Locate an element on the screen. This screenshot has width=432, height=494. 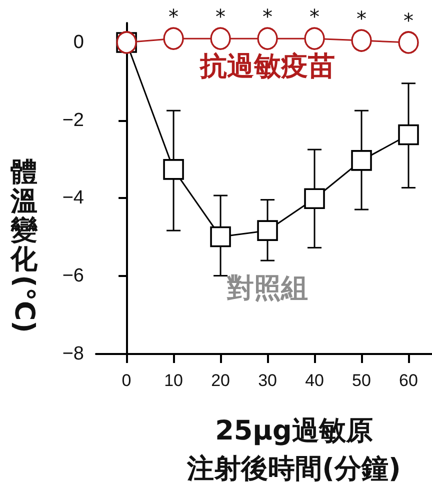
y-axis-title: 體溫變化(°C) is located at coordinates (24, 245).